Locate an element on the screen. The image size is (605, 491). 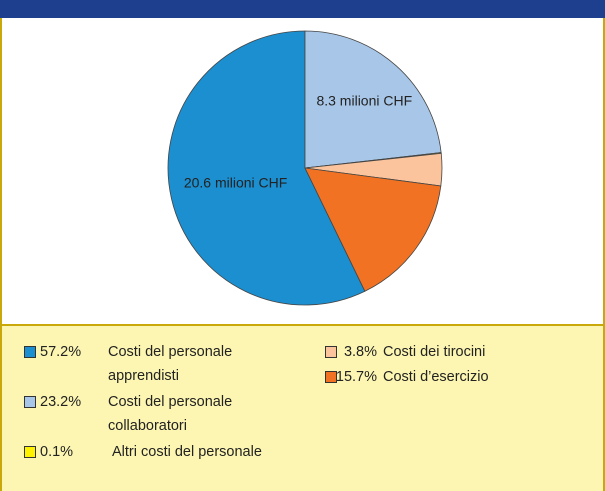
legend-label: Costi d’esercizio is located at coordinates (436, 377).